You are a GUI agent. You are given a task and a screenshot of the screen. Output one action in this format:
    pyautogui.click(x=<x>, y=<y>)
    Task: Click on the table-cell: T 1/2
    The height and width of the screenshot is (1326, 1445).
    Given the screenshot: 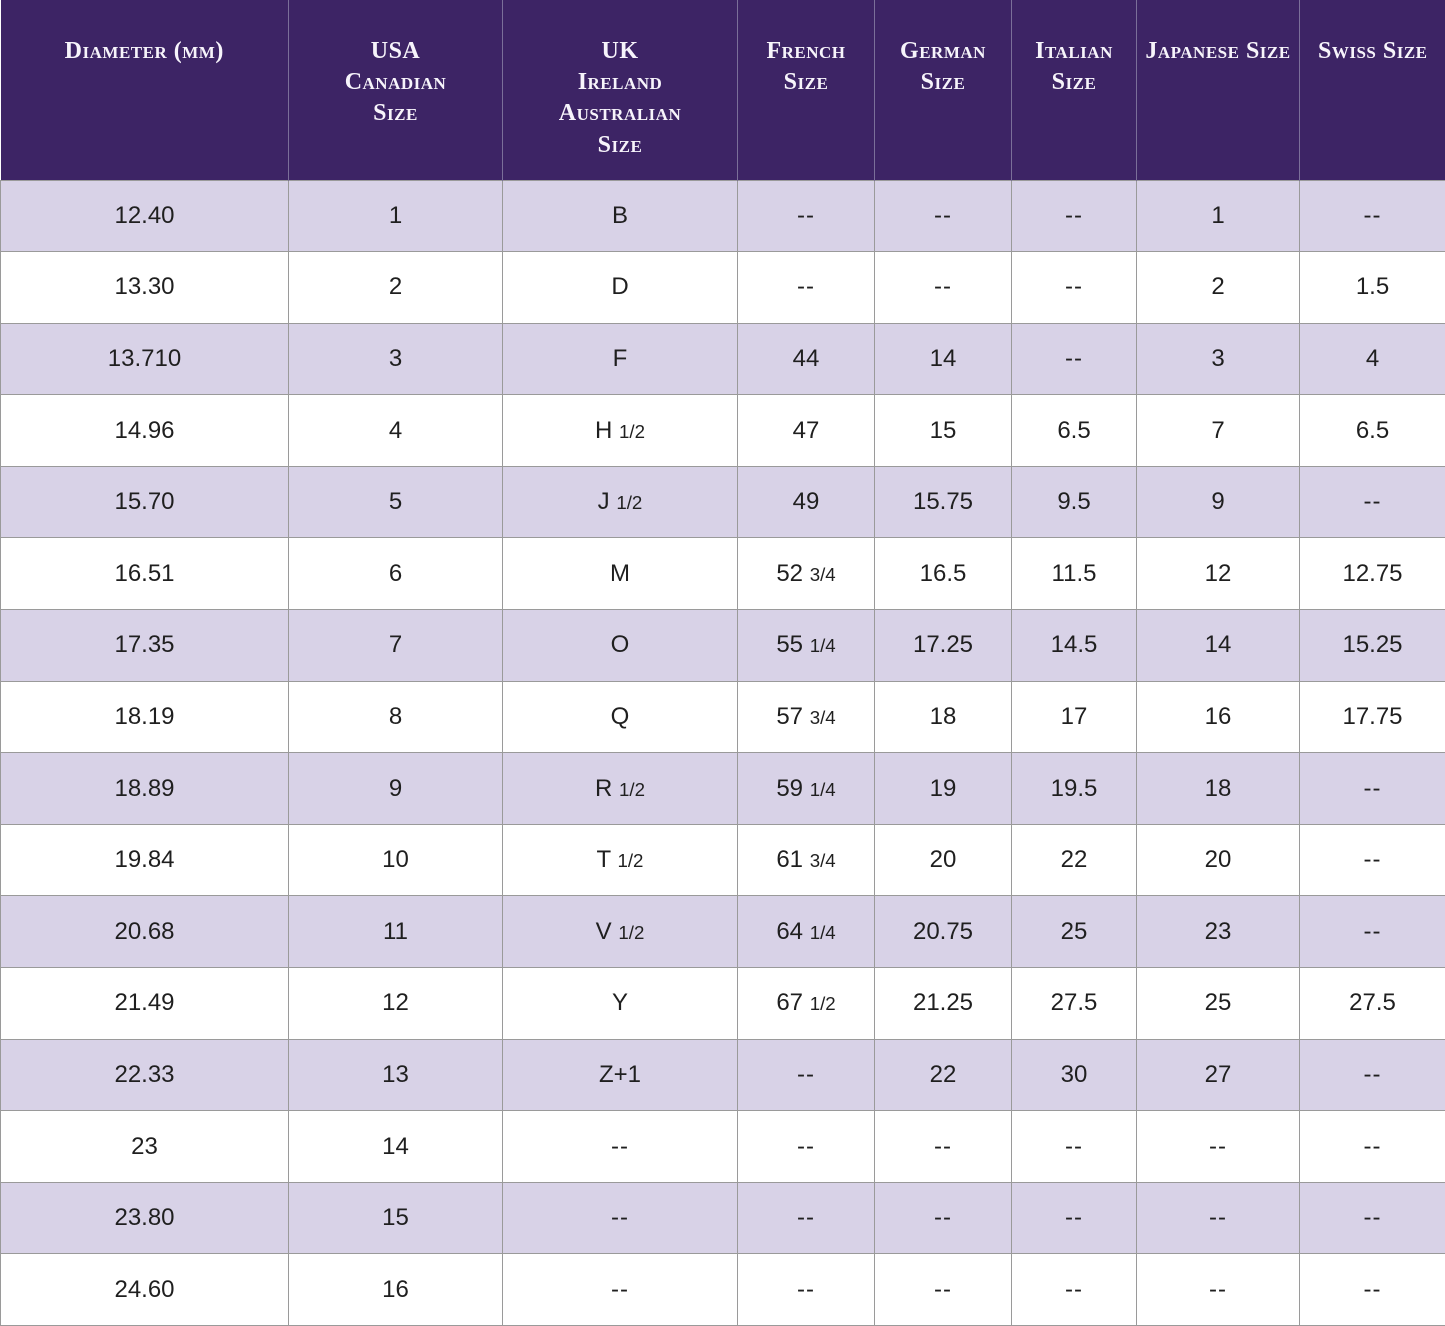 What is the action you would take?
    pyautogui.click(x=620, y=860)
    